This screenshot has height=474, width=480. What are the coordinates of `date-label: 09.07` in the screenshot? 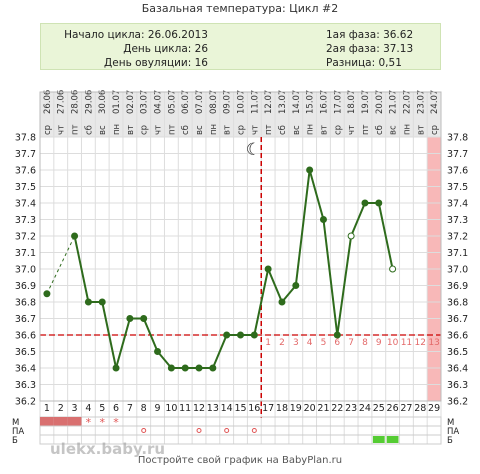 It's located at (228, 102).